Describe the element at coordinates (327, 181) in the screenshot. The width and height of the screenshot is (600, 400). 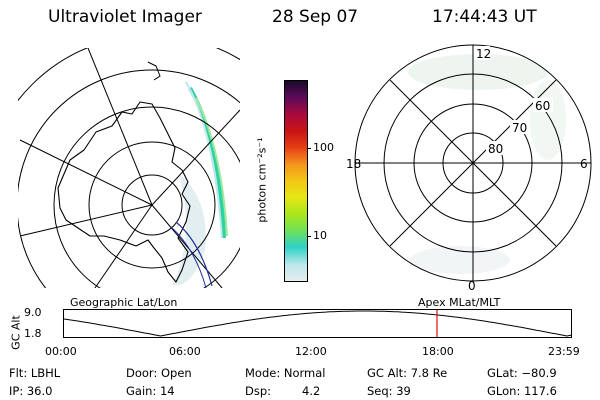
I see `colorbar-ticks: 100 10` at that location.